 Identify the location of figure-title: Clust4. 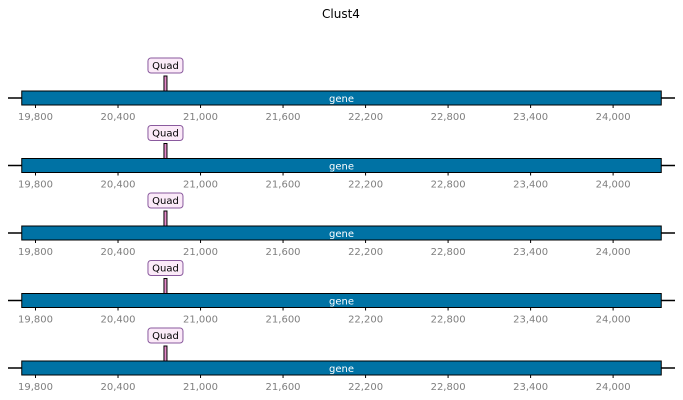
(341, 14).